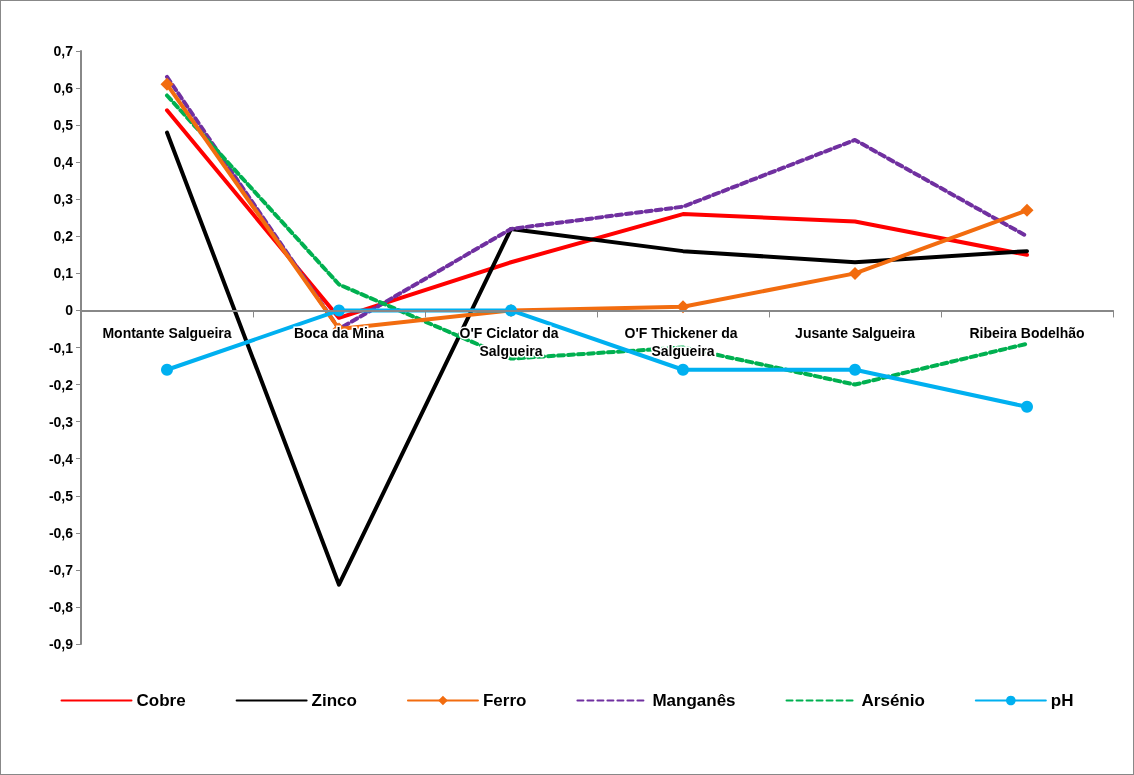 The image size is (1134, 775). I want to click on x-tick-label: Jusante Salgueira, so click(855, 333).